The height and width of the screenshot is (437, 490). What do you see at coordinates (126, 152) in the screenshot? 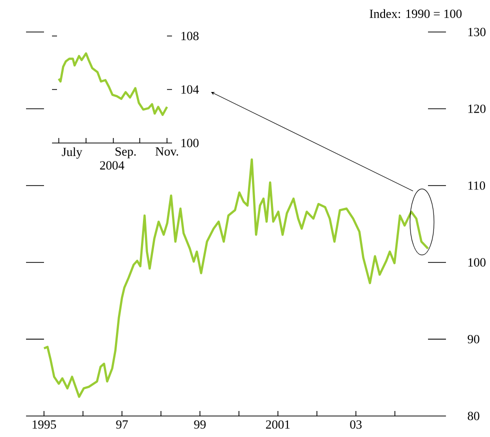
I see `x-tick-label: Sep.` at bounding box center [126, 152].